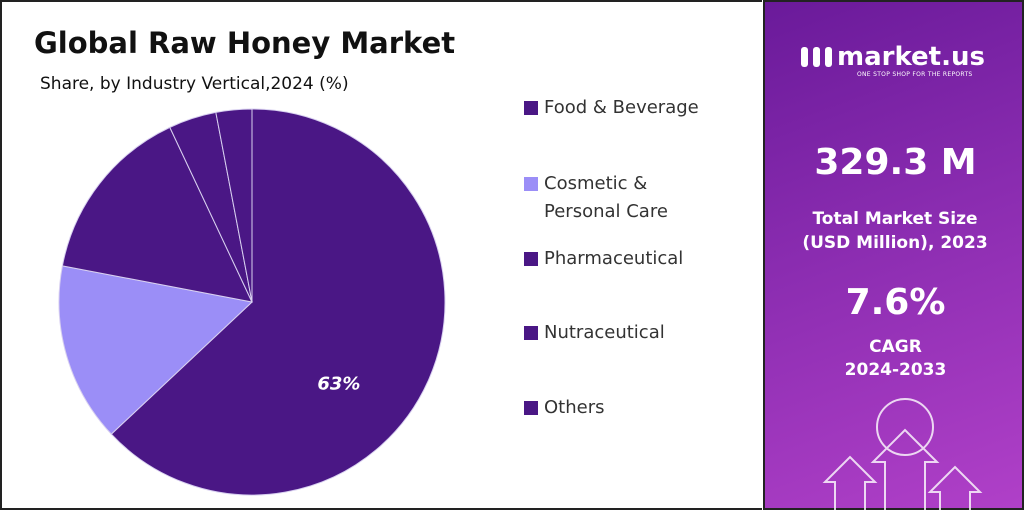 The width and height of the screenshot is (1024, 510). Describe the element at coordinates (574, 407) in the screenshot. I see `legend-label: Others` at that location.